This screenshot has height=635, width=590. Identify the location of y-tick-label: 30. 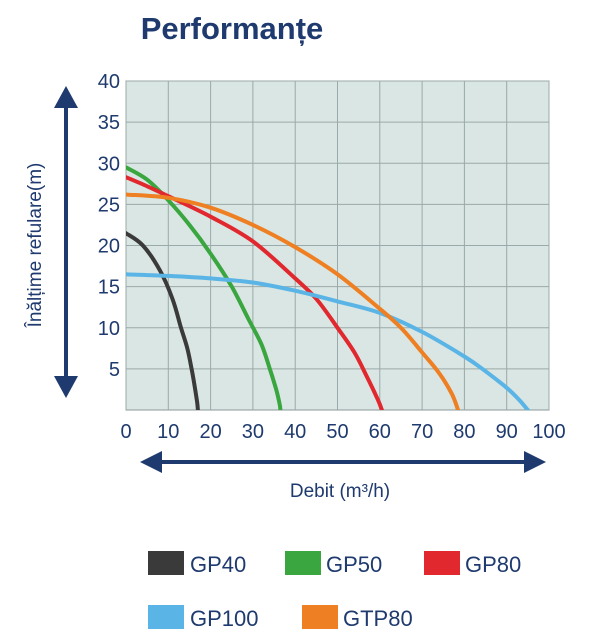
(109, 164).